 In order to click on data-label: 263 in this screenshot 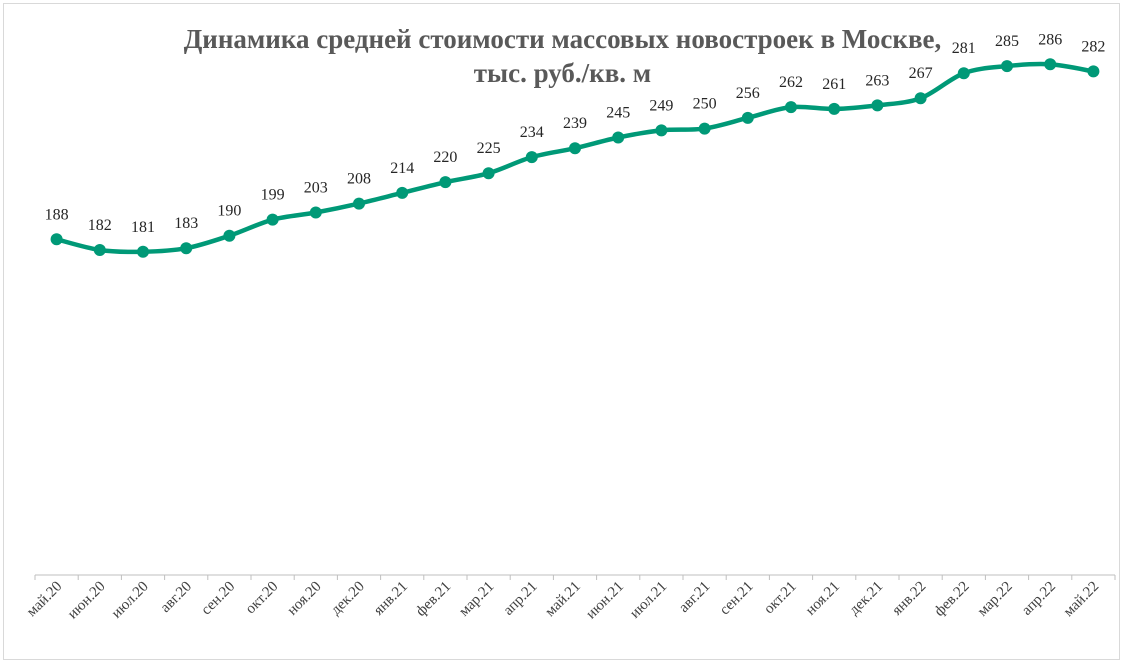, I will do `click(877, 80)`.